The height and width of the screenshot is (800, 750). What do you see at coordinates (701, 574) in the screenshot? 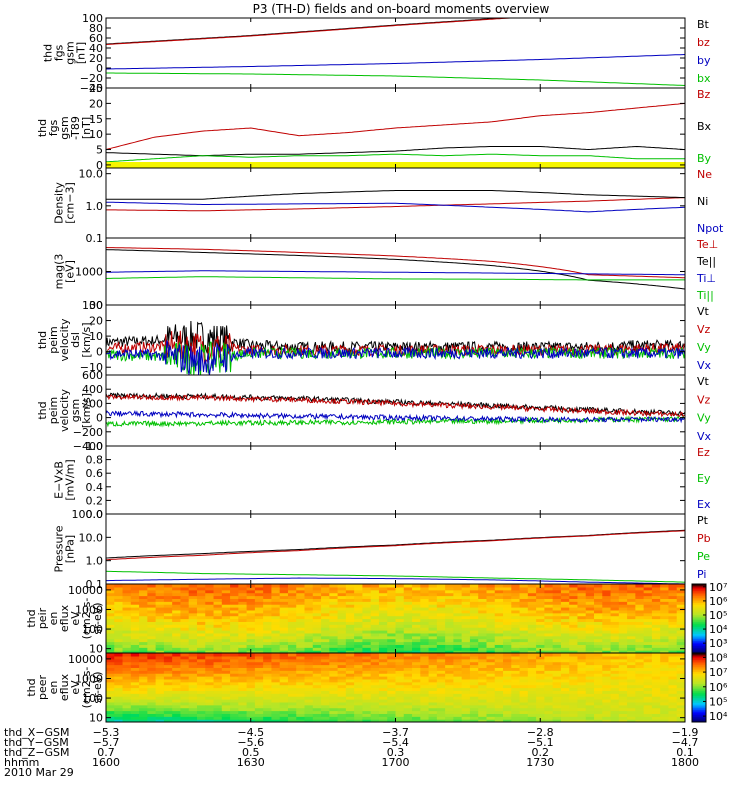
I see `legend-entry: Pi` at bounding box center [701, 574].